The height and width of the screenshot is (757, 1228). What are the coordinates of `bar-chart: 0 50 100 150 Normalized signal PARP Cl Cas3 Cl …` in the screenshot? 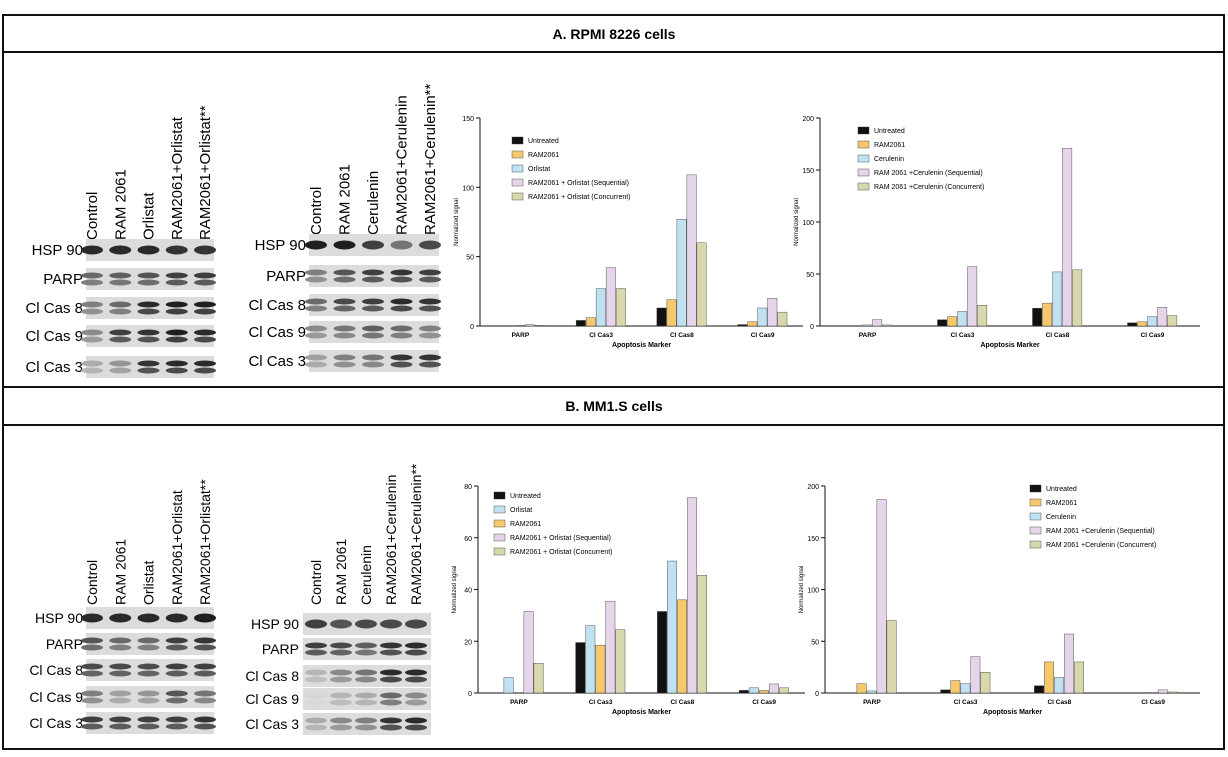 It's located at (628, 232).